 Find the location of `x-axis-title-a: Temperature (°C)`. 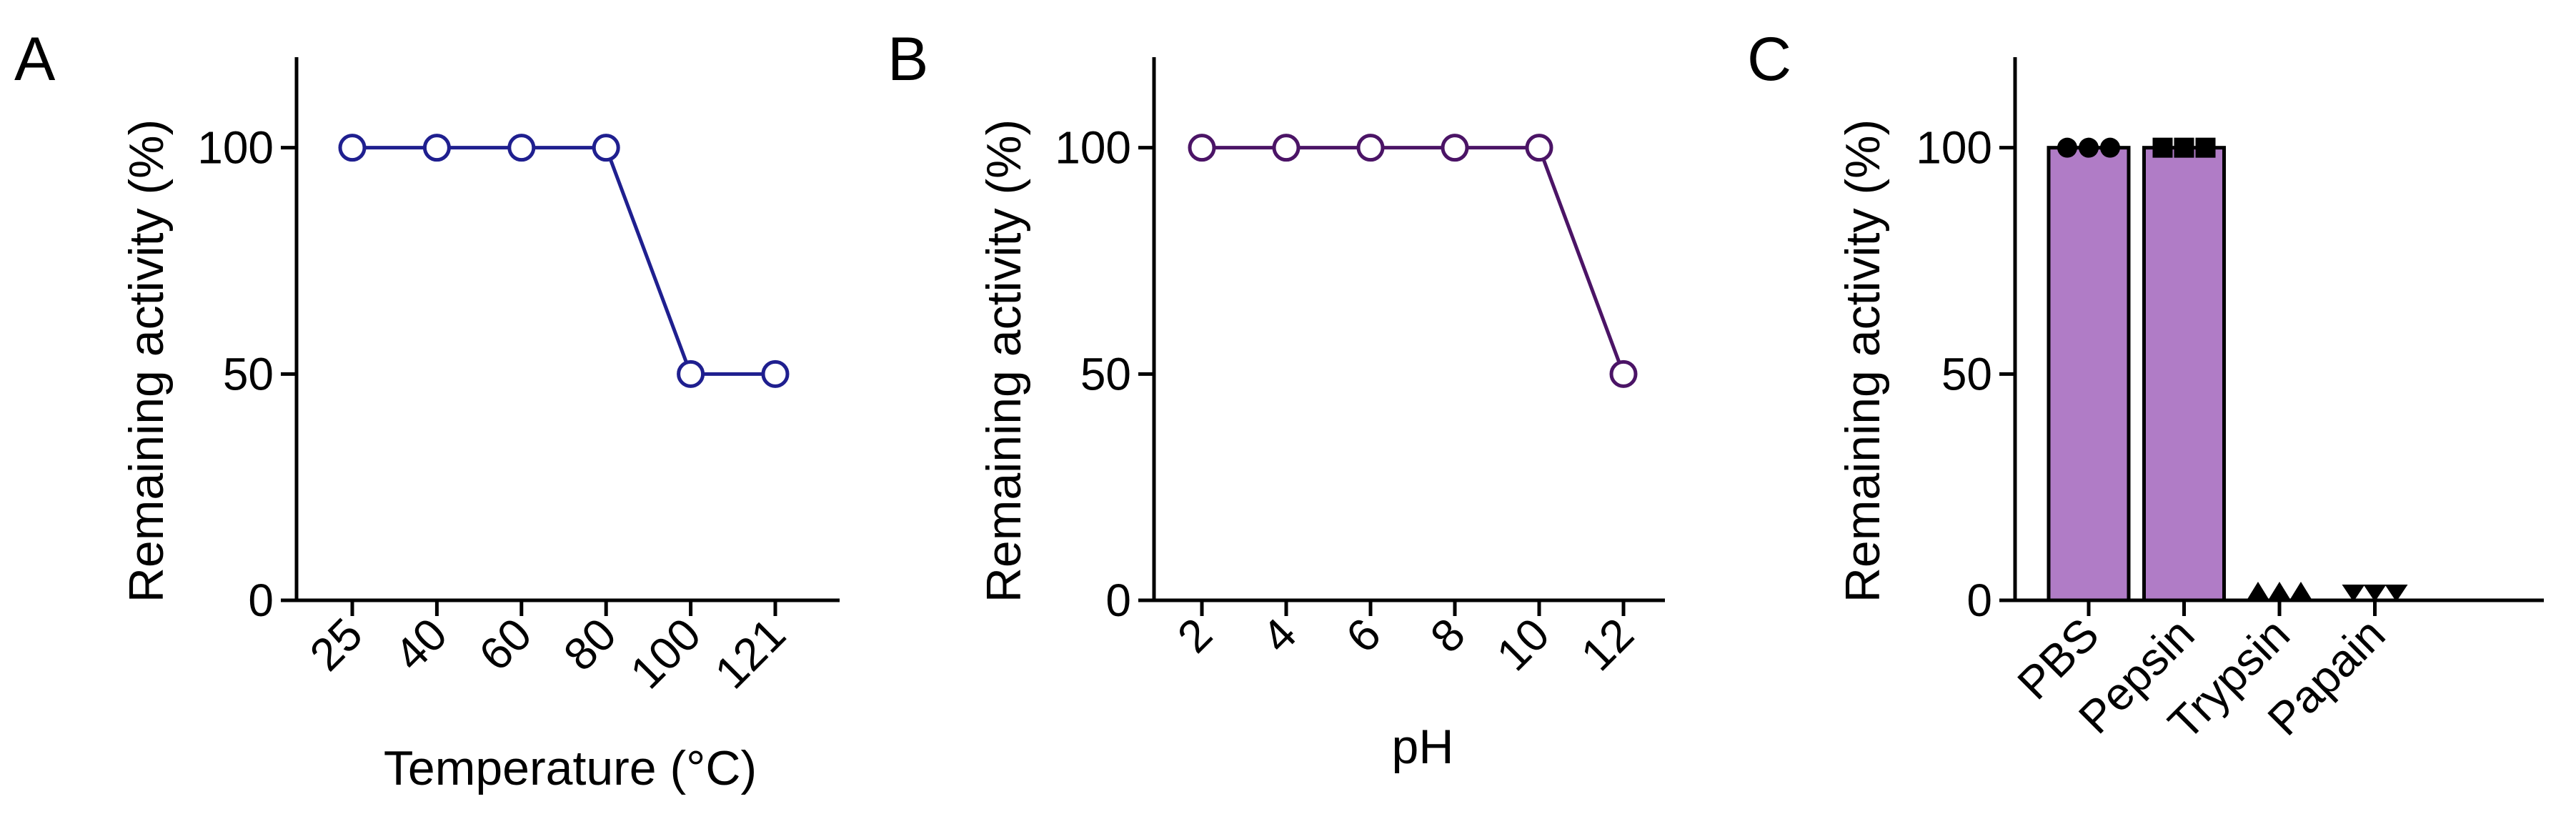

x-axis-title-a: Temperature (°C) is located at coordinates (570, 768).